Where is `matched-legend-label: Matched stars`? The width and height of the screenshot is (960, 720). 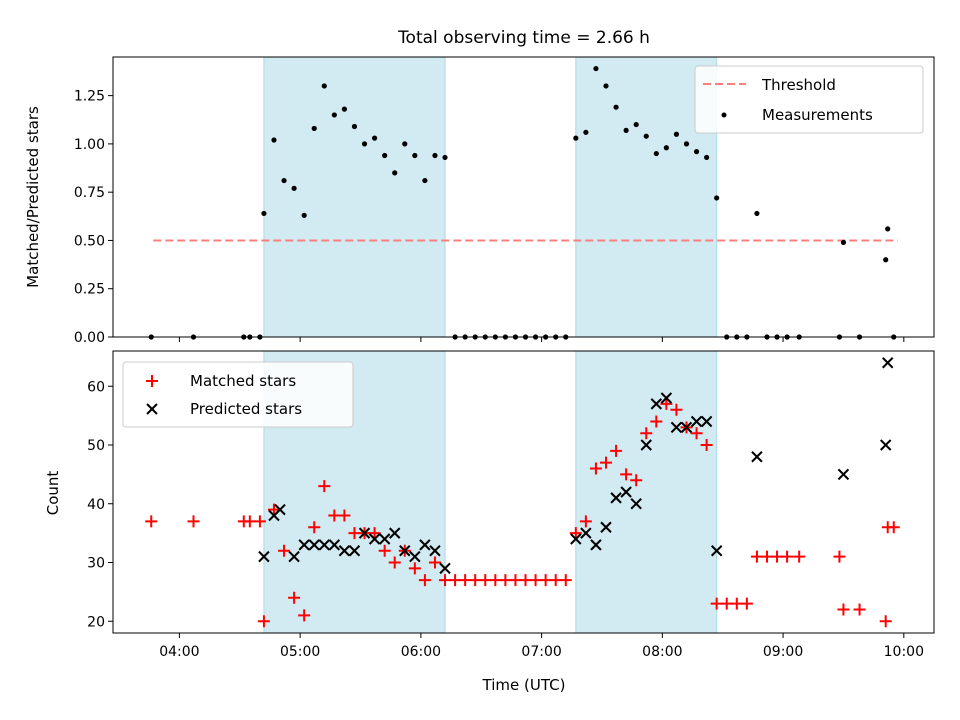 matched-legend-label: Matched stars is located at coordinates (243, 381).